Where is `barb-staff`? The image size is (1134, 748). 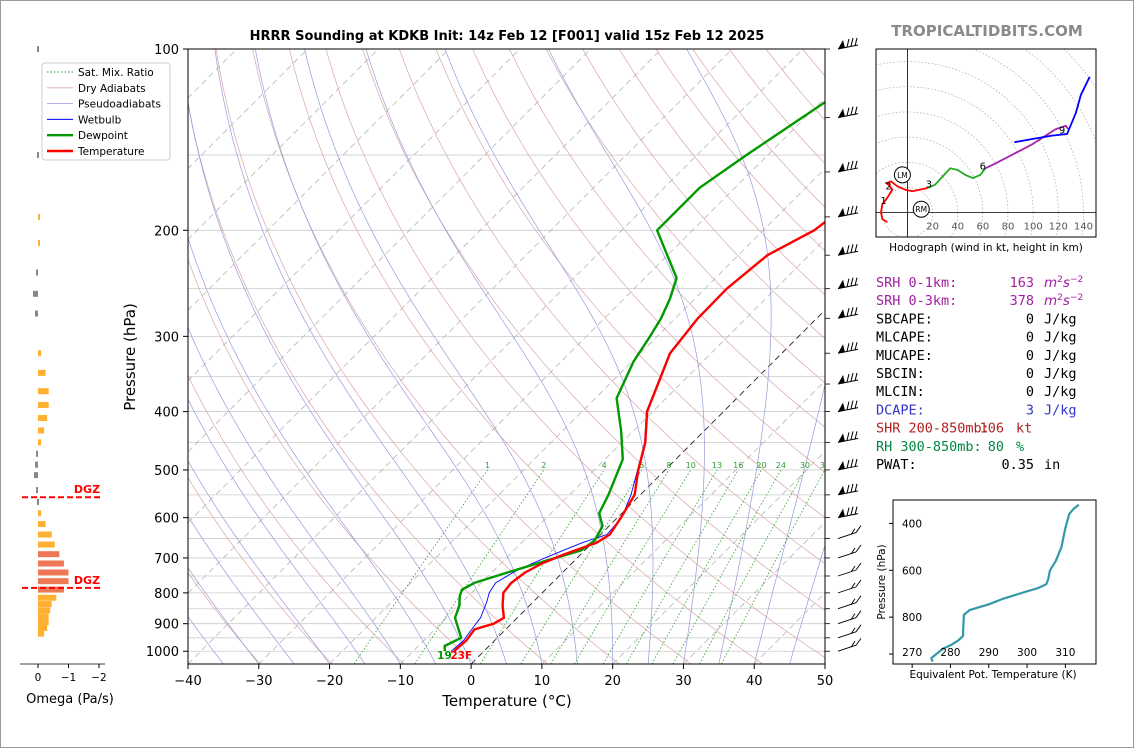 barb-staff is located at coordinates (847, 606).